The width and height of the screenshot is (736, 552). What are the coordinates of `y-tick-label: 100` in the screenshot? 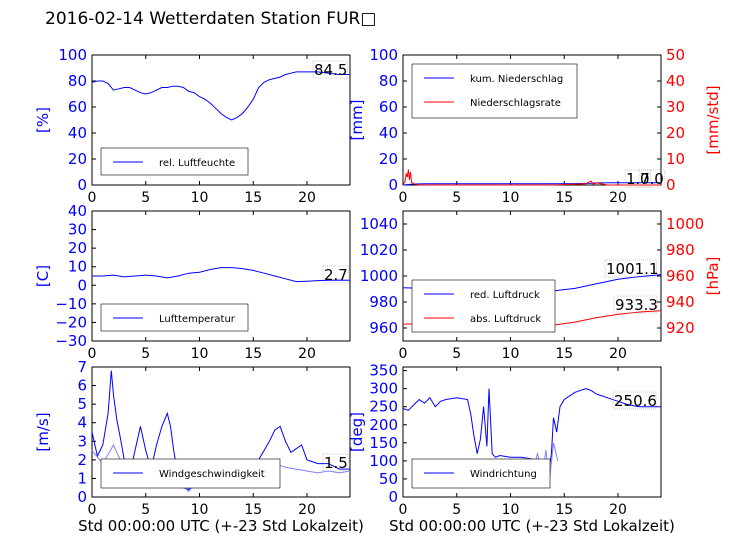 It's located at (383, 55).